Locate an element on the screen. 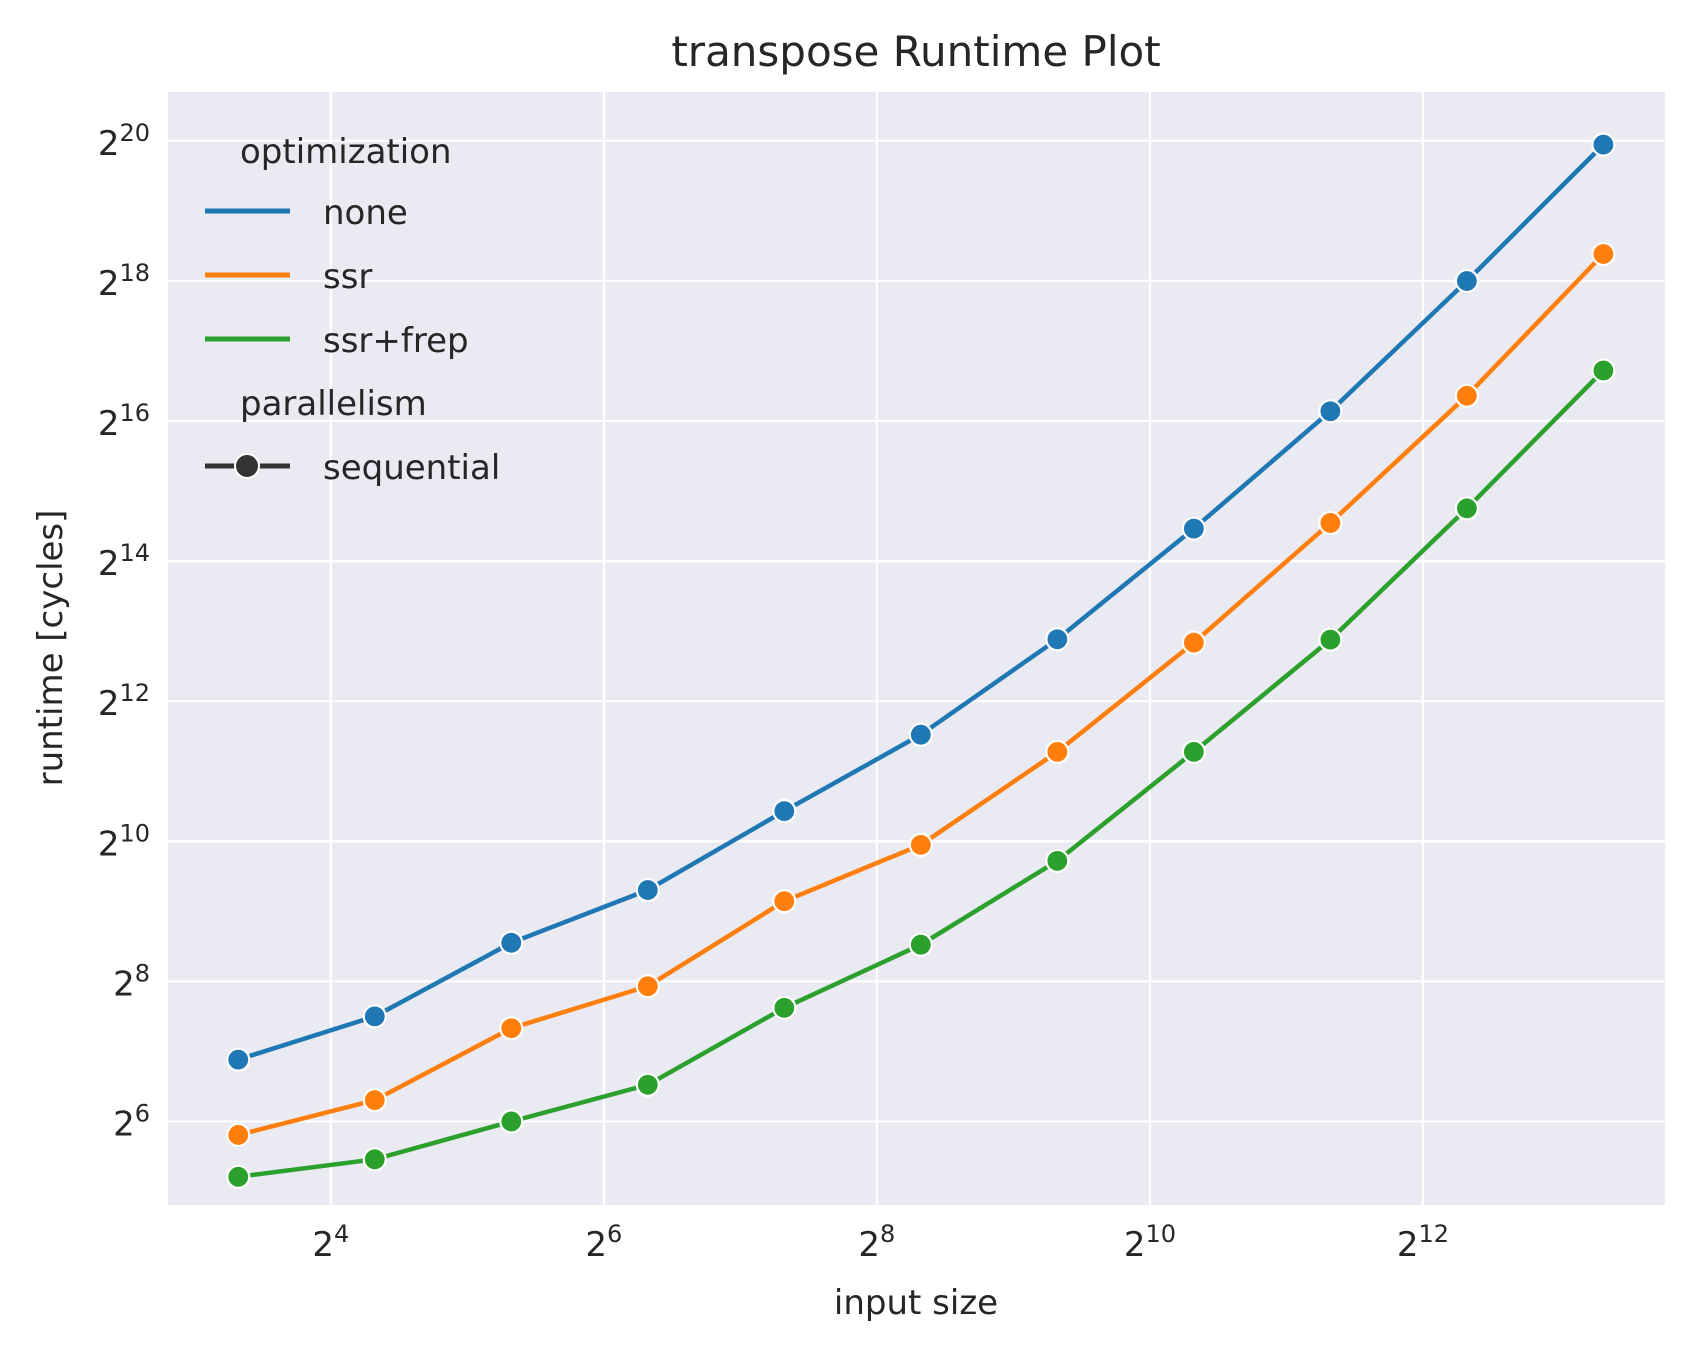  y-tick-label: 210 is located at coordinates (124, 841).